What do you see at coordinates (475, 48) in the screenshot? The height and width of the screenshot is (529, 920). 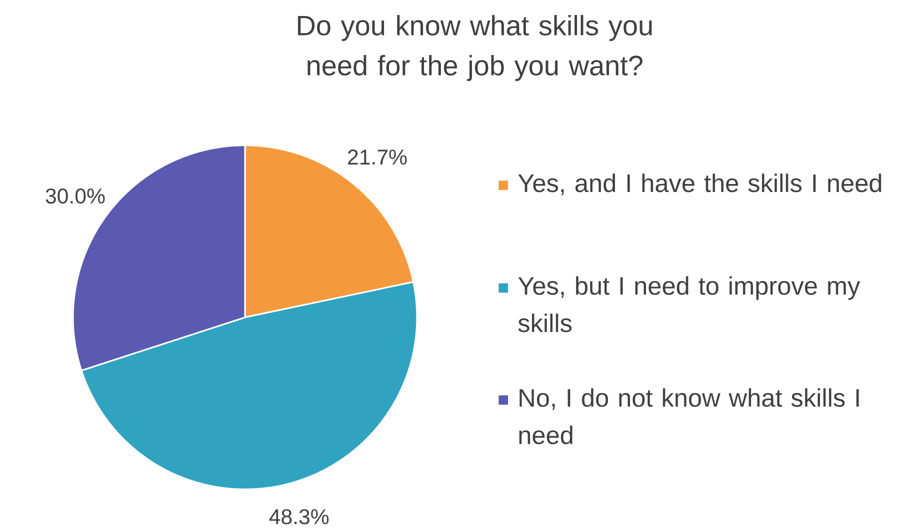 I see `chart-title: Do you know what skills you need for the job you want?` at bounding box center [475, 48].